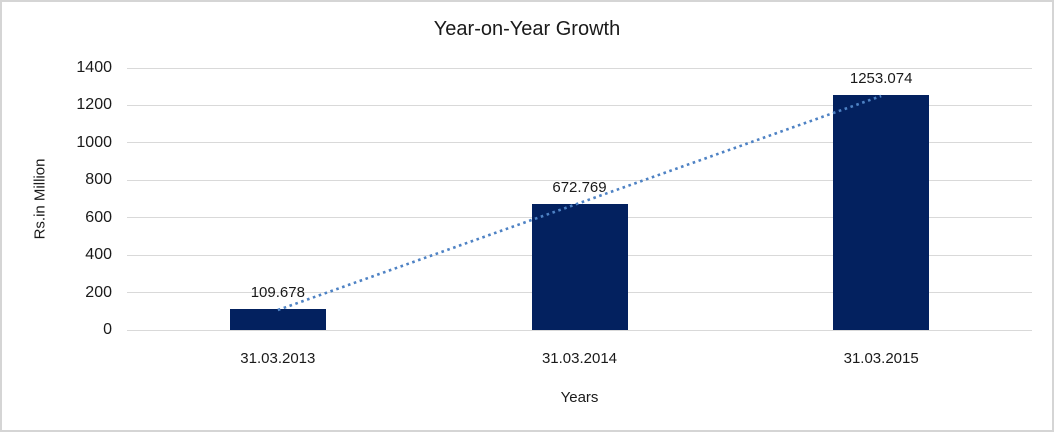 The width and height of the screenshot is (1054, 432). Describe the element at coordinates (98, 217) in the screenshot. I see `y-tick-label: 600` at that location.